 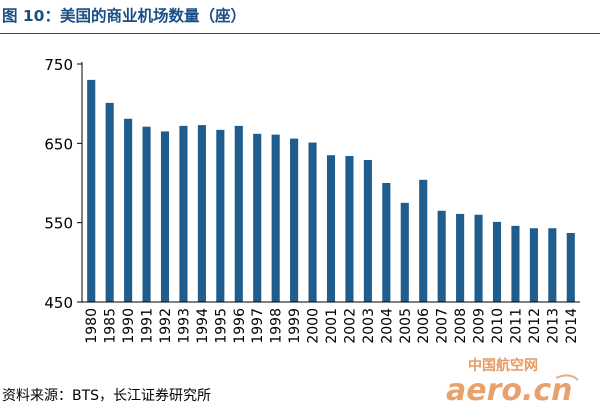 What do you see at coordinates (277, 326) in the screenshot?
I see `x-tick-label: 1998` at bounding box center [277, 326].